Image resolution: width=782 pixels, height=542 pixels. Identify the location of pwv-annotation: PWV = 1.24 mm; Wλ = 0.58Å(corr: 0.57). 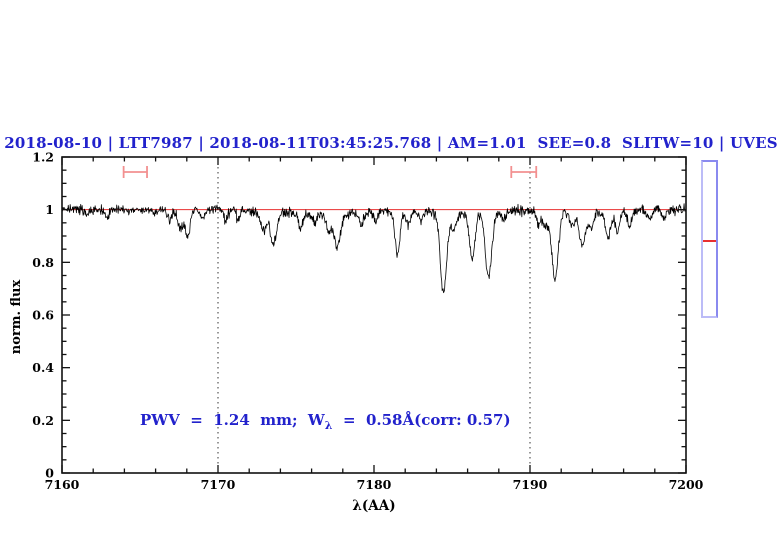
(325, 422).